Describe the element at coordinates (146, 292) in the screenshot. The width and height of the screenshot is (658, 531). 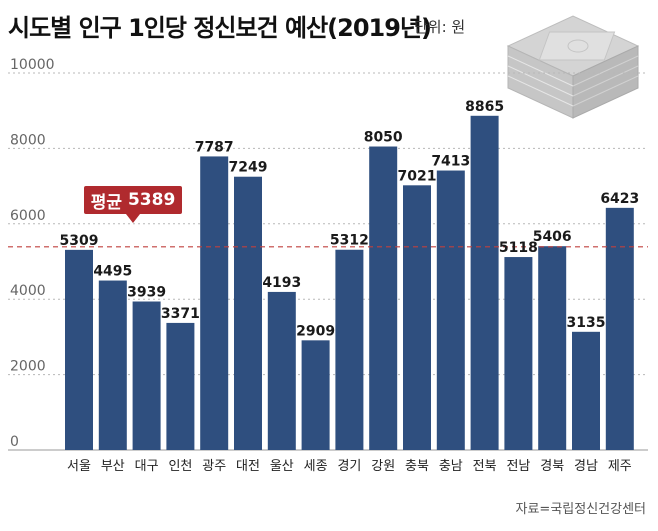
I see `value-label: 3939` at that location.